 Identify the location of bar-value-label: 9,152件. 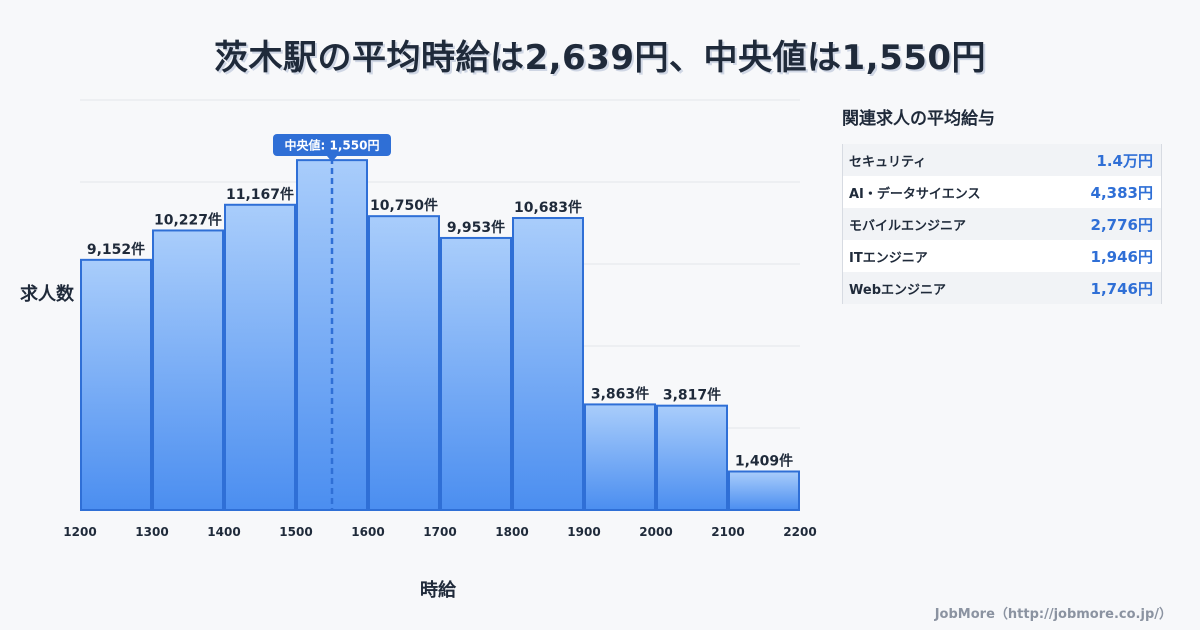
(116, 249).